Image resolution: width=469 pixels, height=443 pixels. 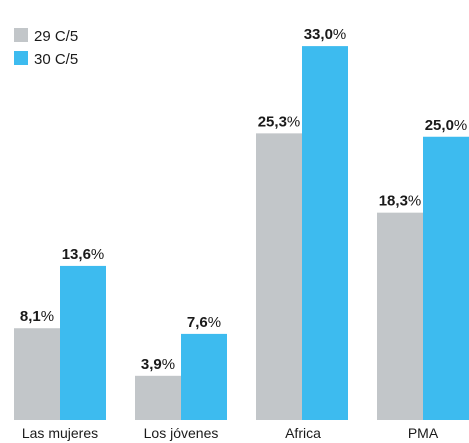 What do you see at coordinates (158, 364) in the screenshot?
I see `data-label-s1-cat2: 3,9%` at bounding box center [158, 364].